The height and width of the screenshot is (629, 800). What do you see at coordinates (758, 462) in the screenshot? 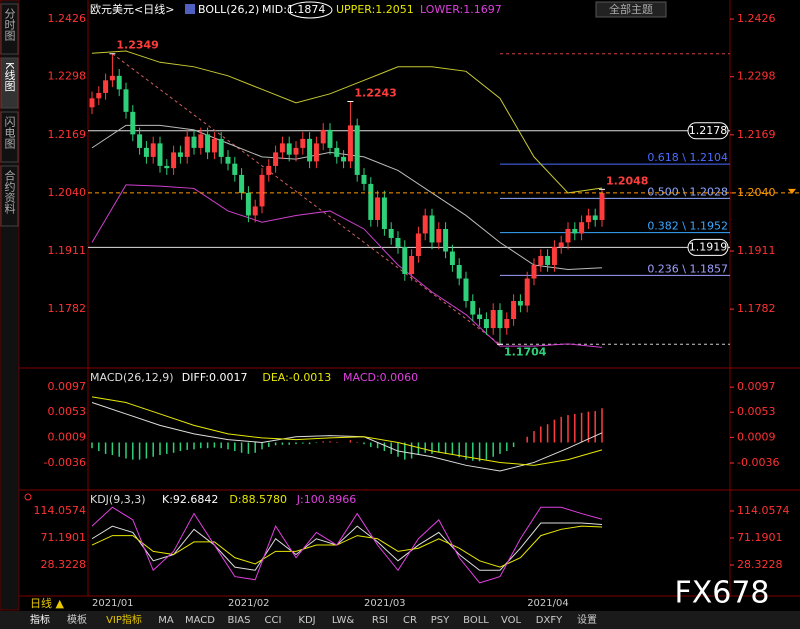
I see `y-tick-label-right: -0.0036` at bounding box center [758, 462].